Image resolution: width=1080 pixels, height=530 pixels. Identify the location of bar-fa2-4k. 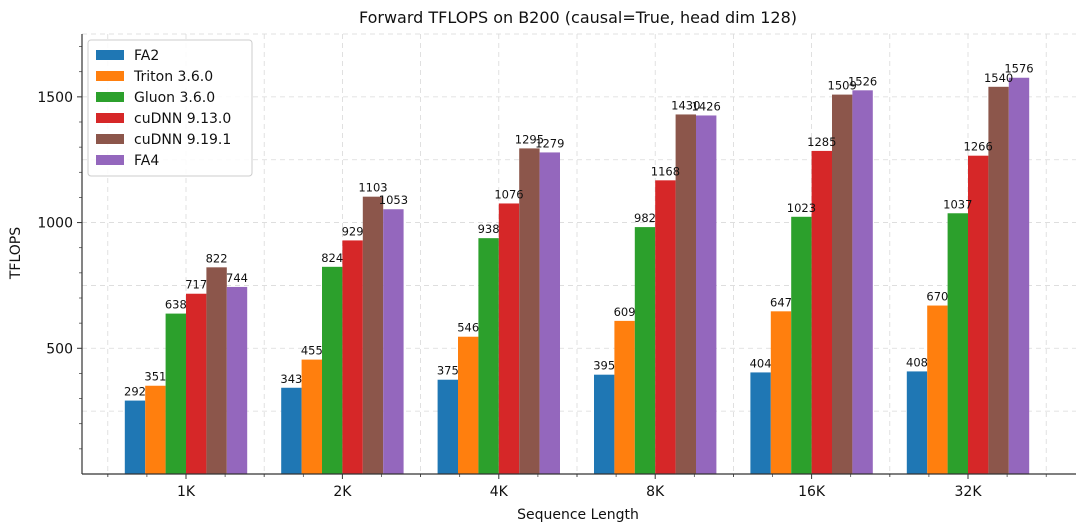
(447, 426).